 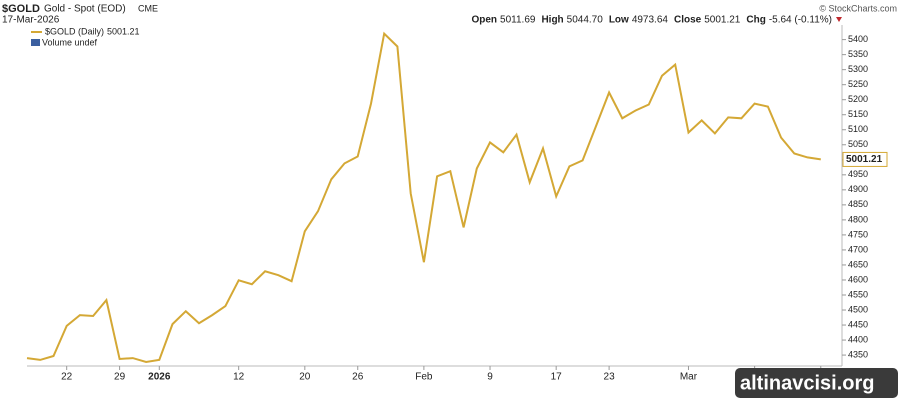 I want to click on quote-value: 5044.70, so click(x=585, y=20).